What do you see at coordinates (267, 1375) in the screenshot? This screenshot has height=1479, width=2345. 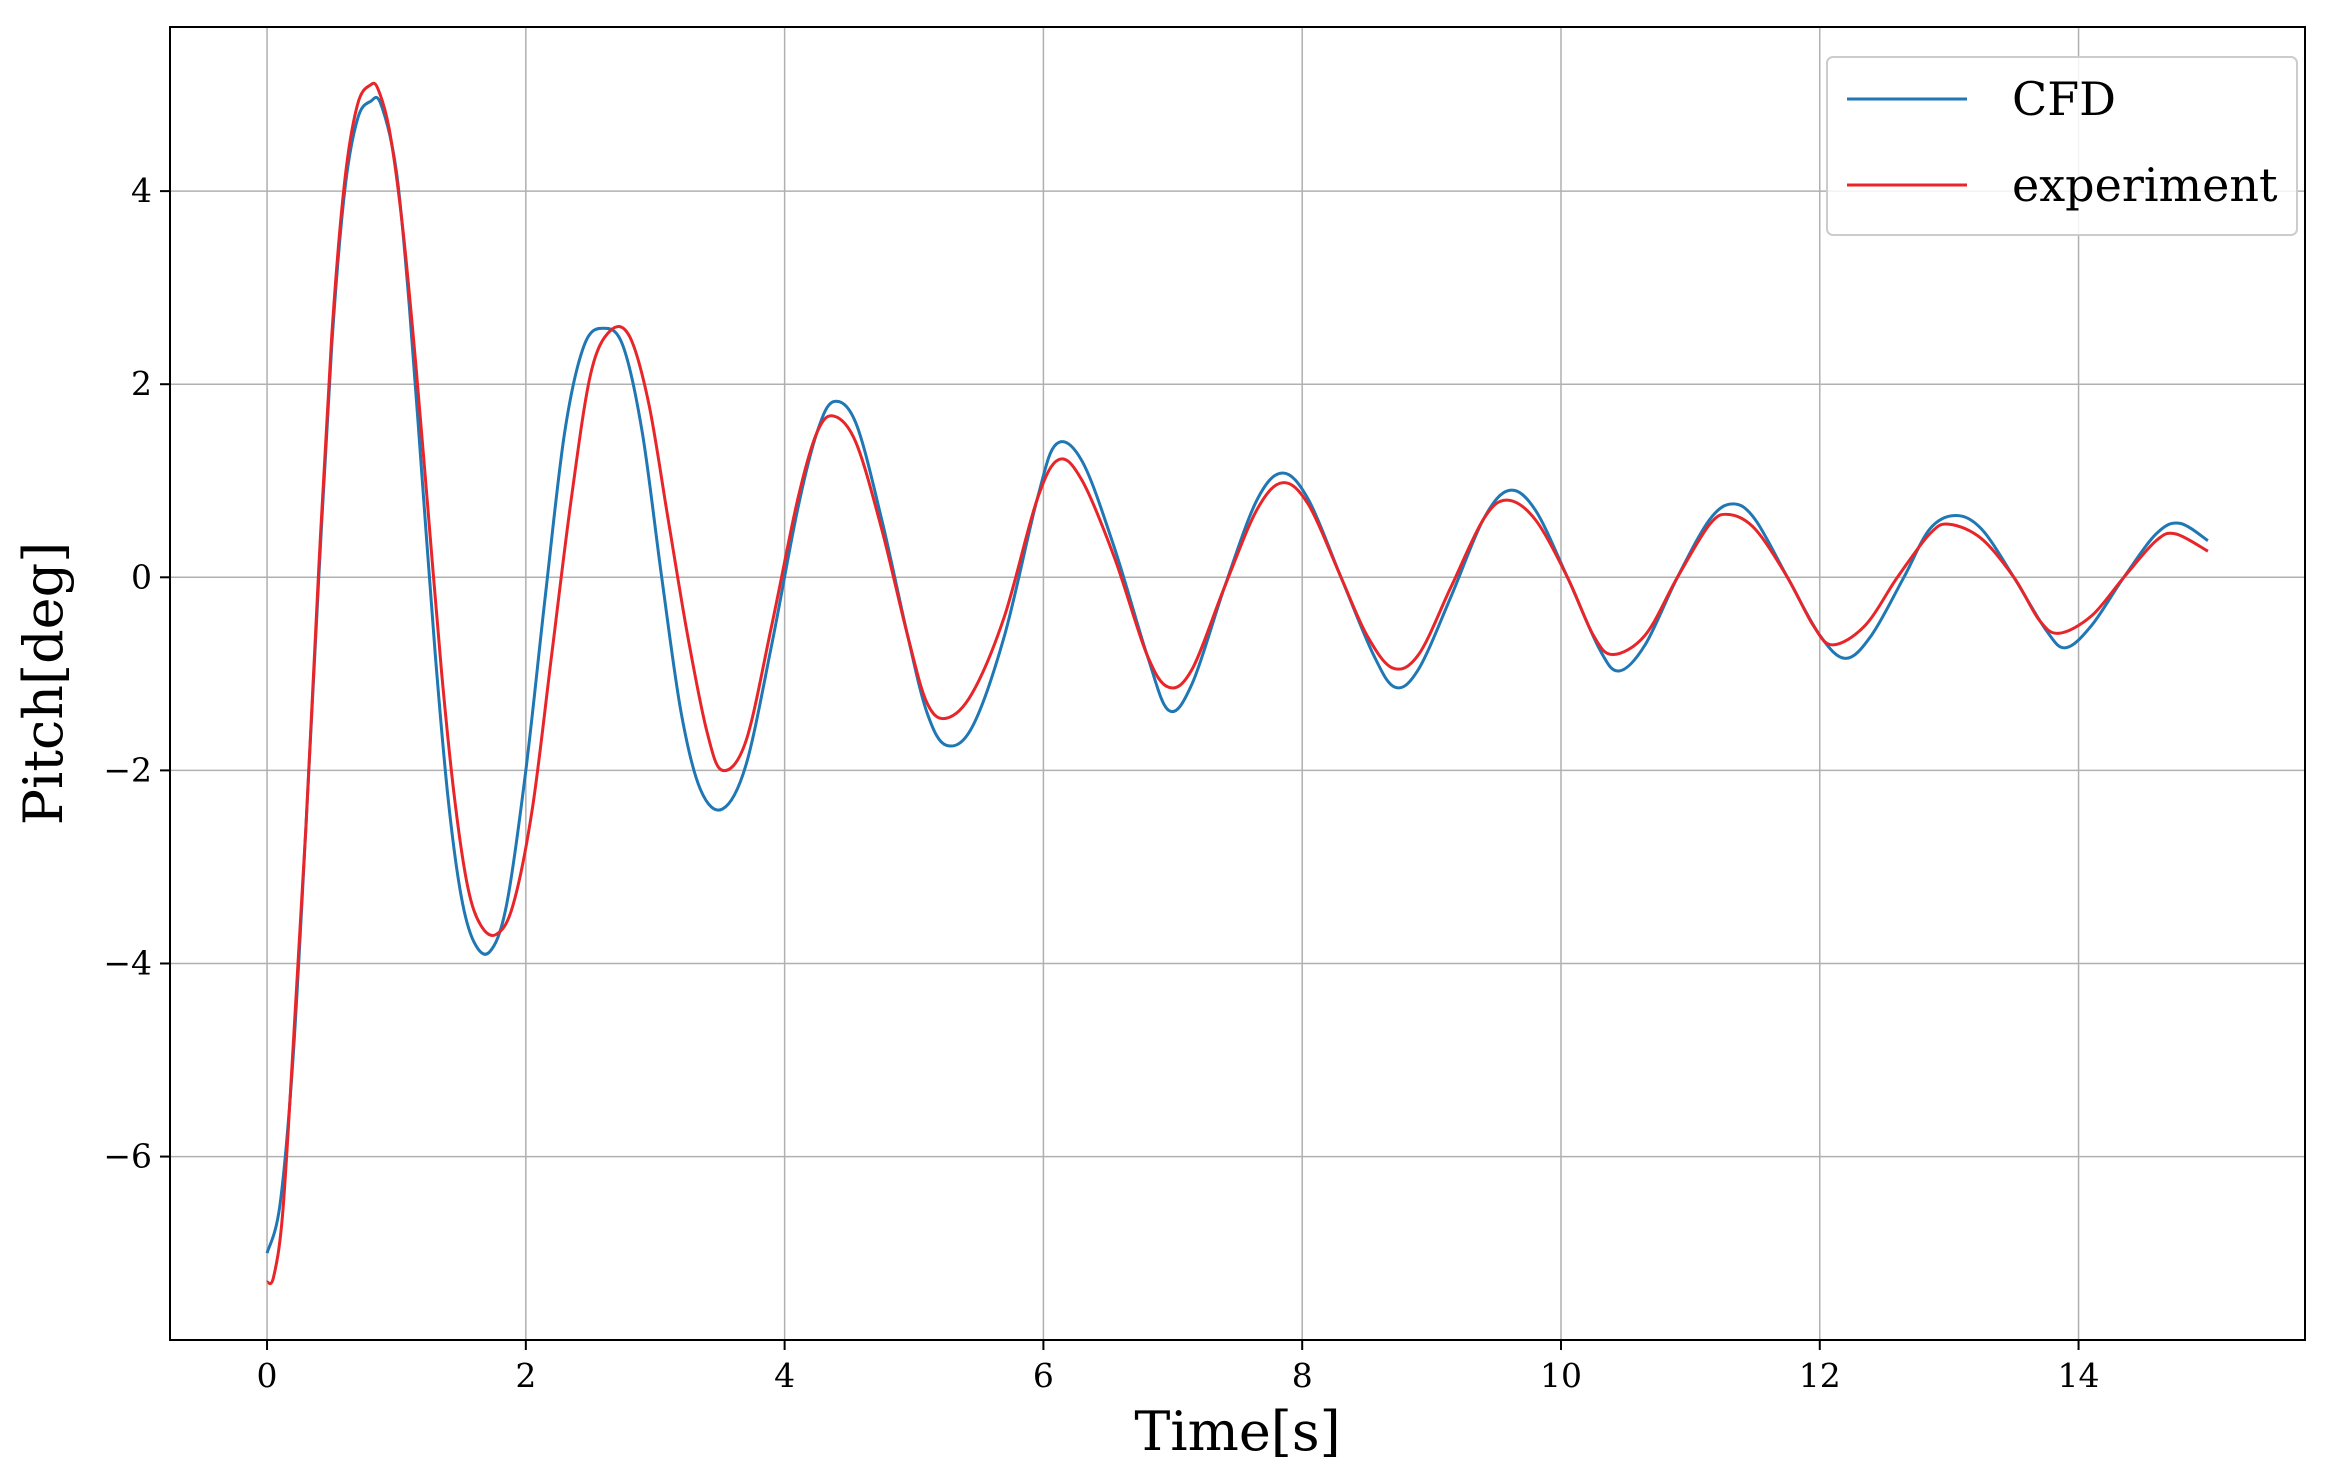 I see `x-tick-label: 0` at bounding box center [267, 1375].